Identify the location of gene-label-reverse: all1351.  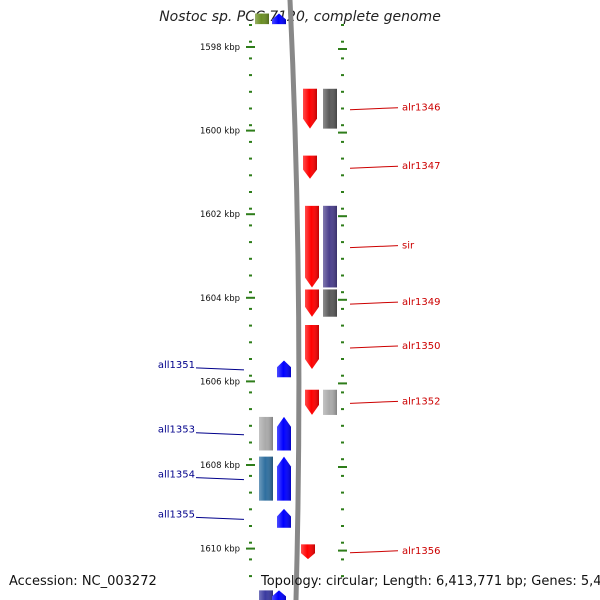
(176, 365).